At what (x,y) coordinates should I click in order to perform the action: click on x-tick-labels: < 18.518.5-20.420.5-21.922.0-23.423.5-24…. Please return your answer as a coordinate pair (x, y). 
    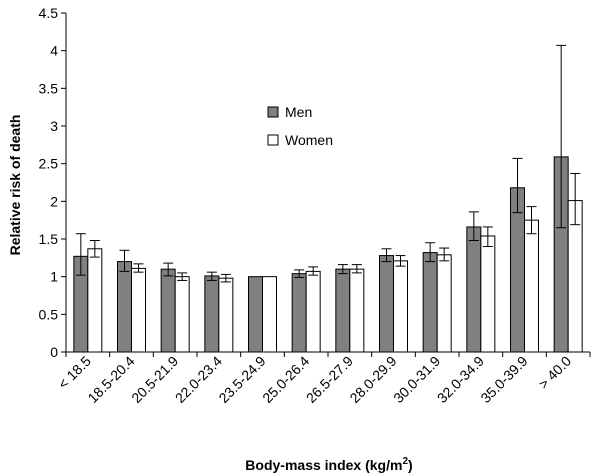
    Looking at the image, I should click on (315, 379).